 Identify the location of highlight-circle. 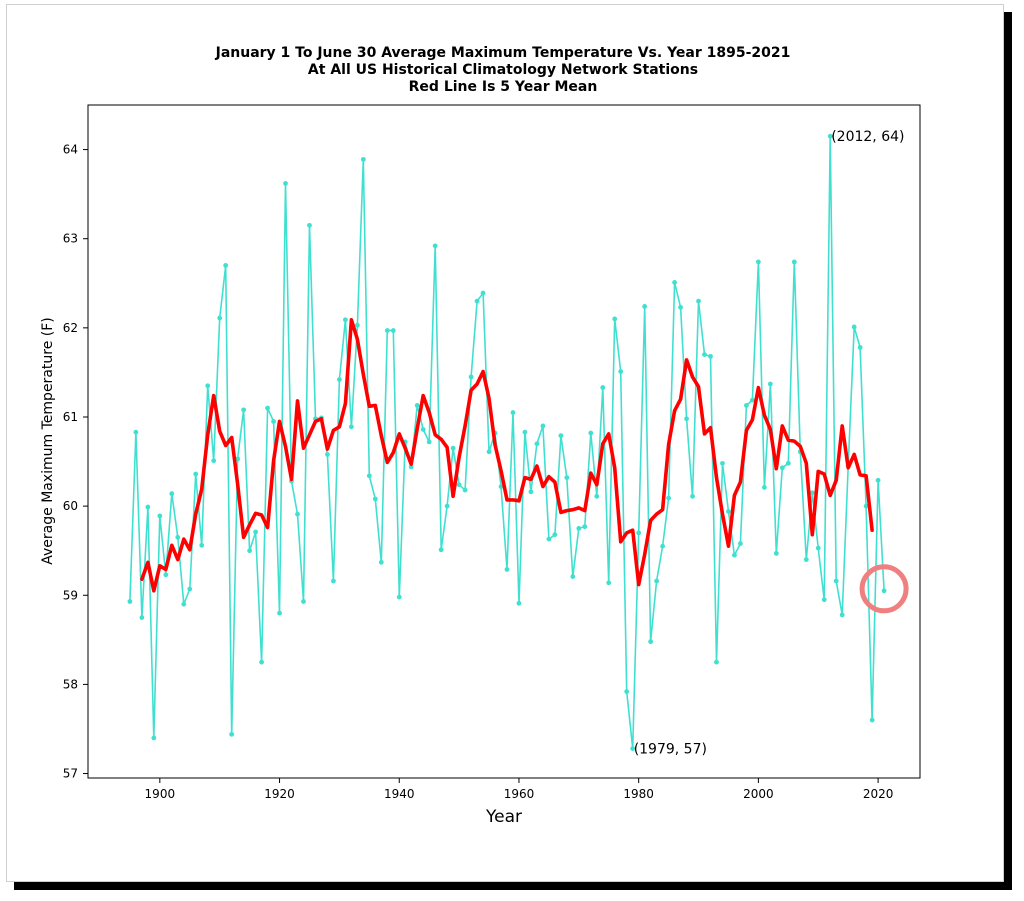
(884, 589).